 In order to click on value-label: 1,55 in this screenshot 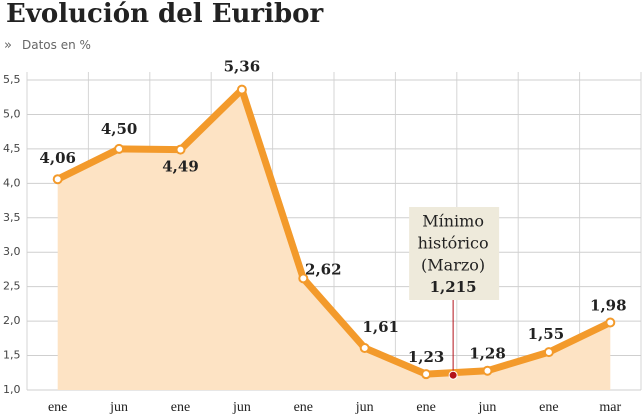, I will do `click(546, 334)`.